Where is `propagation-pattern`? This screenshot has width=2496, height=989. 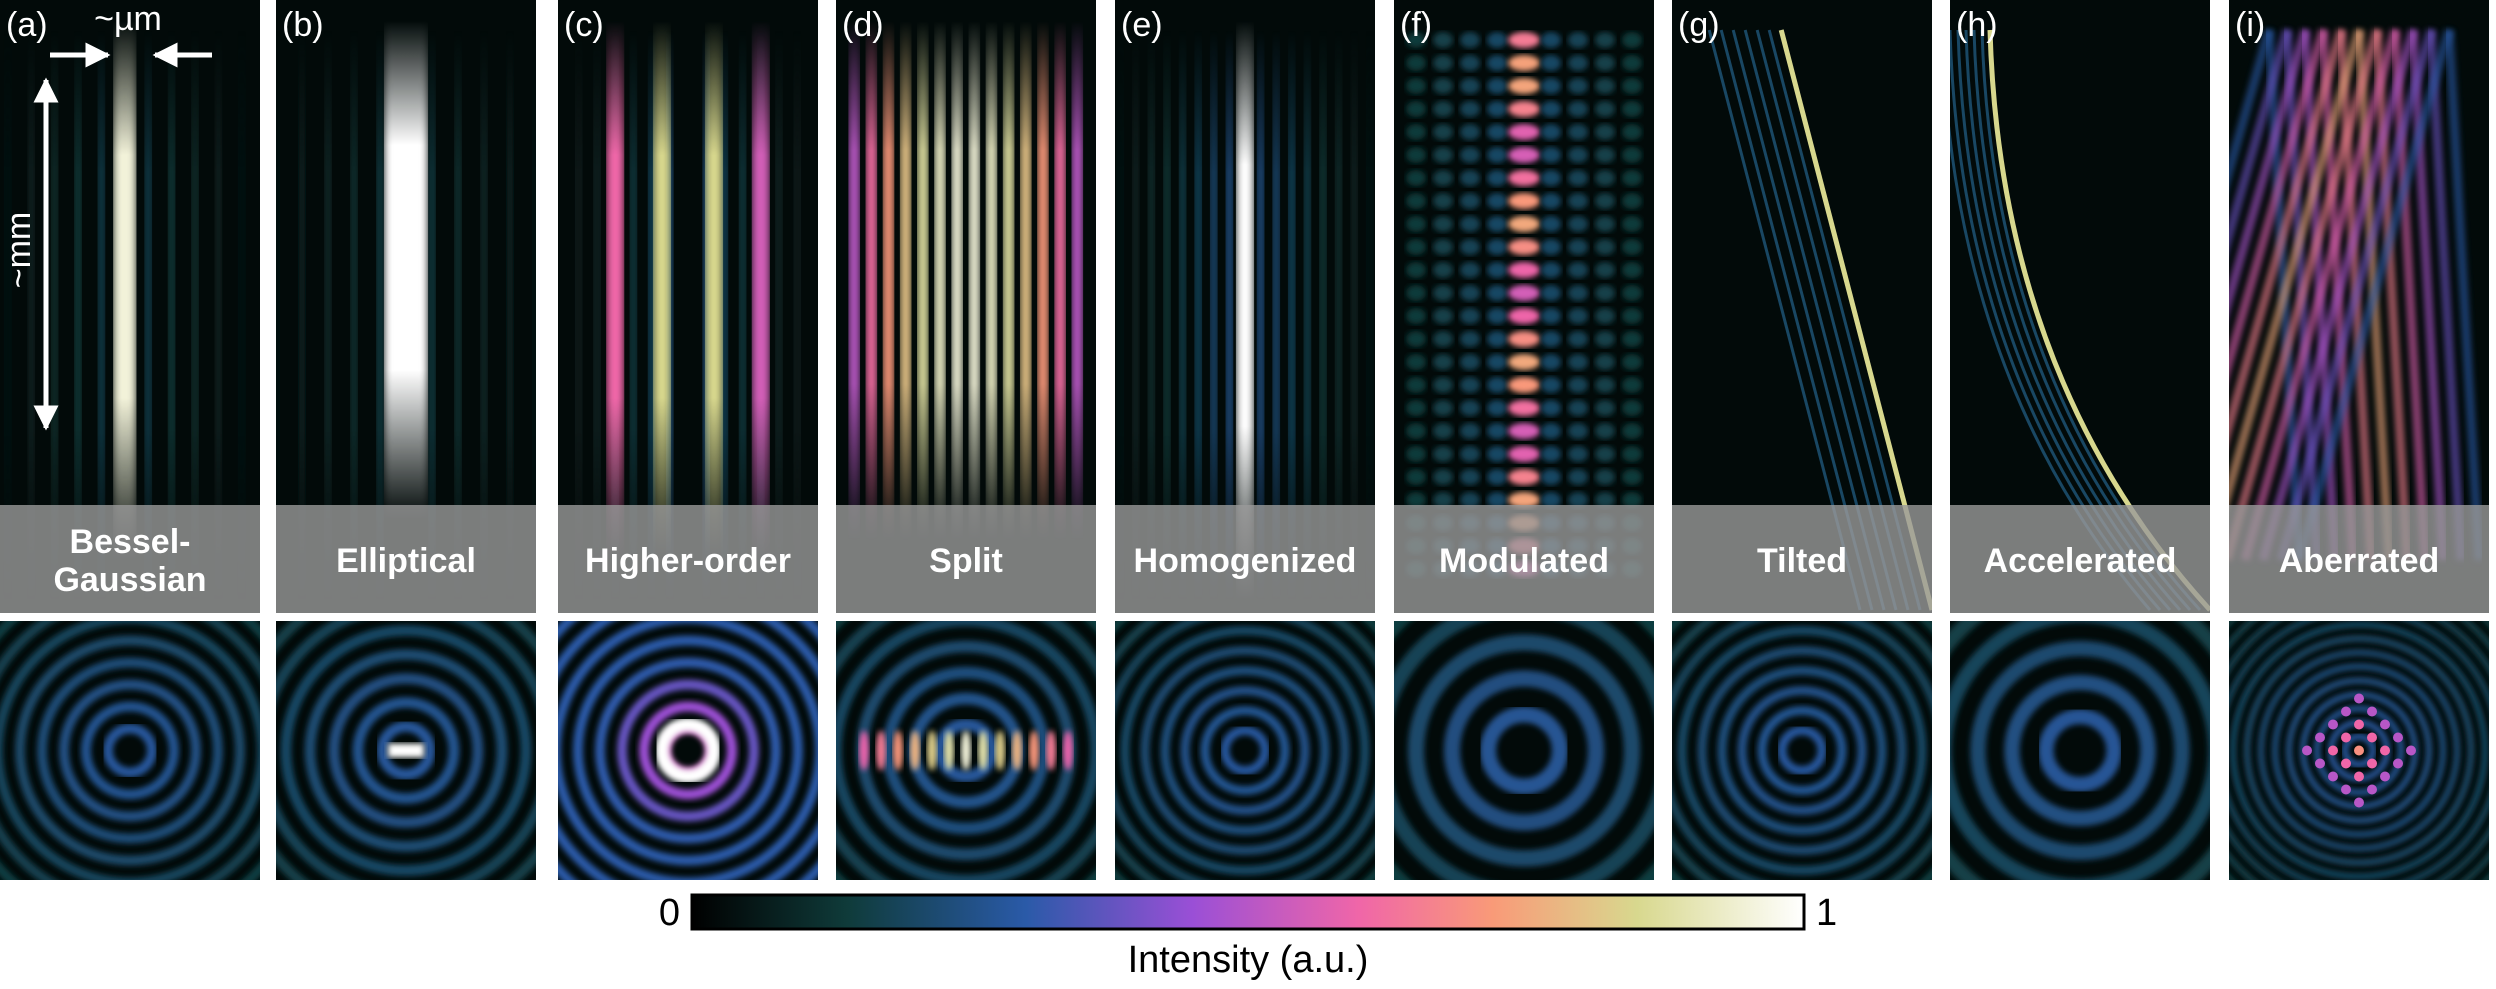 propagation-pattern is located at coordinates (406, 310).